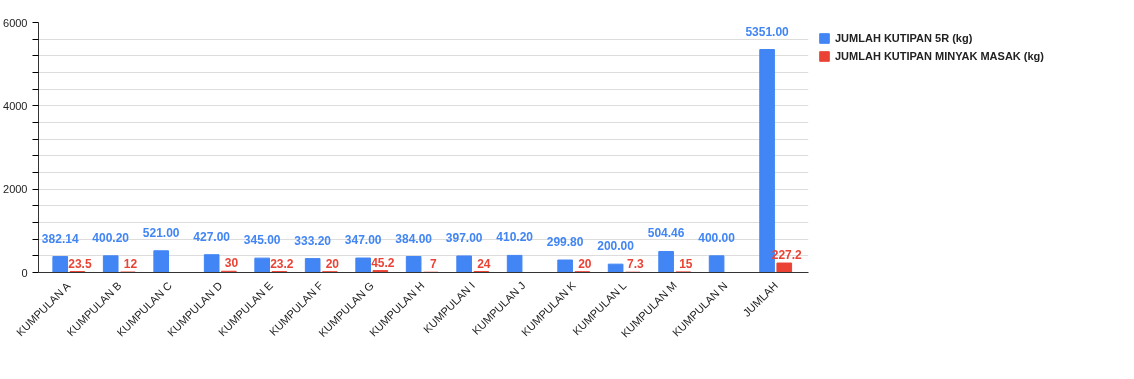  I want to click on data-label: 24, so click(484, 263).